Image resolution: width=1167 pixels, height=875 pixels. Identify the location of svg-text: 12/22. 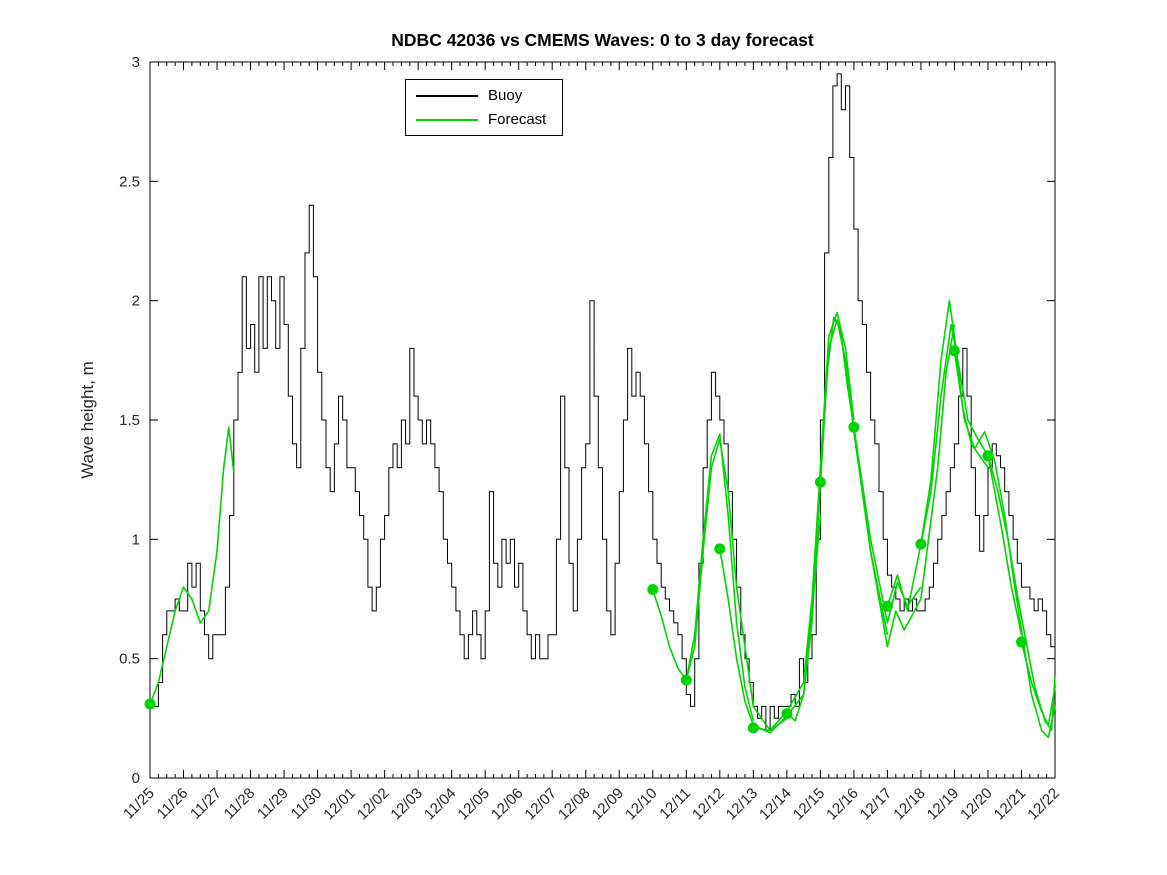
(1043, 804).